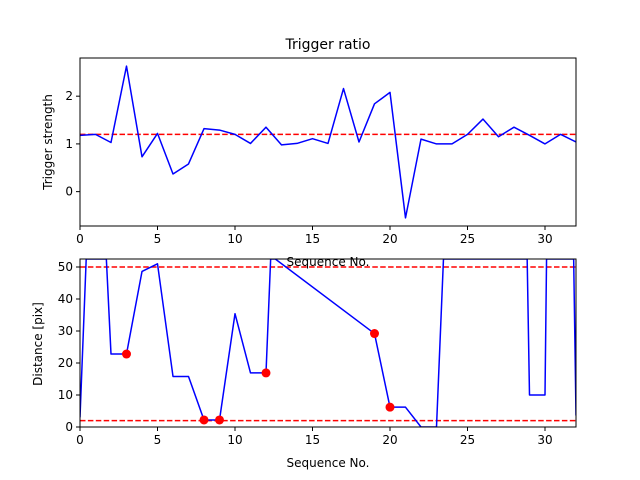  Describe the element at coordinates (38, 344) in the screenshot. I see `y-axis-label: Distance [pix]` at that location.